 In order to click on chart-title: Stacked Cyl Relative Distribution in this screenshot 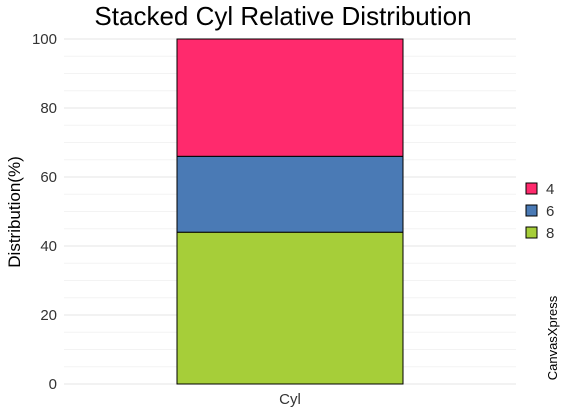, I will do `click(282, 16)`.